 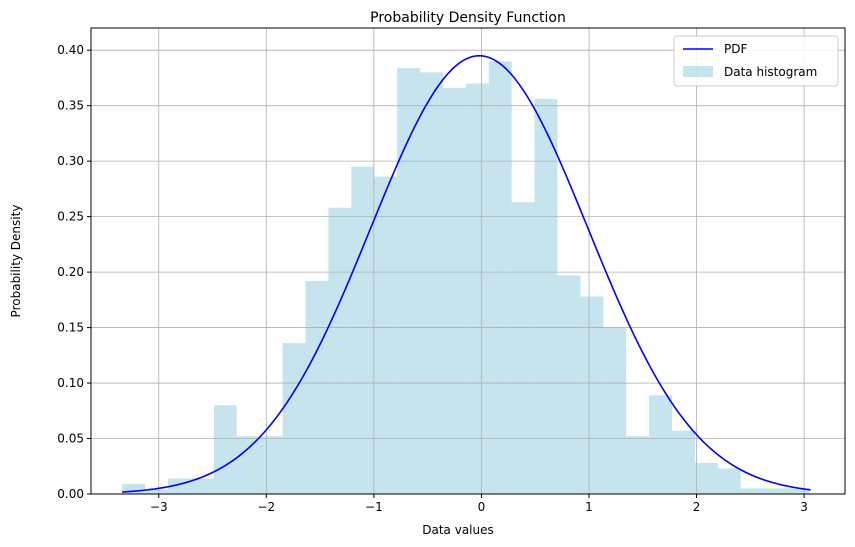 What do you see at coordinates (589, 507) in the screenshot?
I see `x-tick-label: 1` at bounding box center [589, 507].